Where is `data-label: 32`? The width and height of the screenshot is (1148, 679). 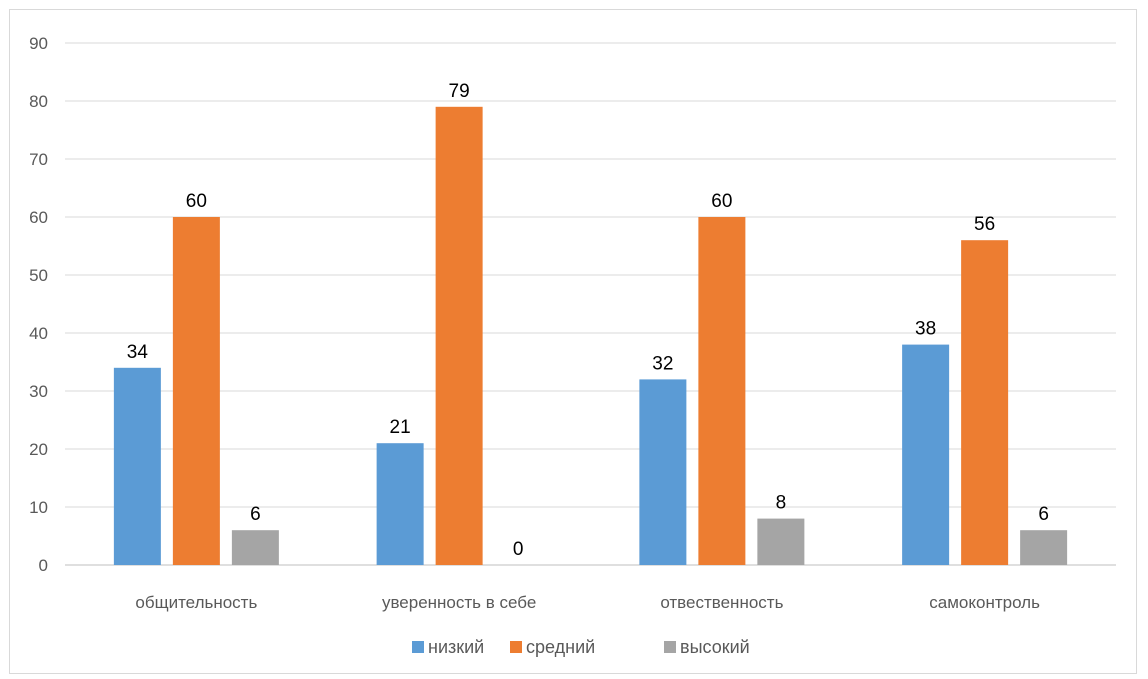
data-label: 32 is located at coordinates (662, 363).